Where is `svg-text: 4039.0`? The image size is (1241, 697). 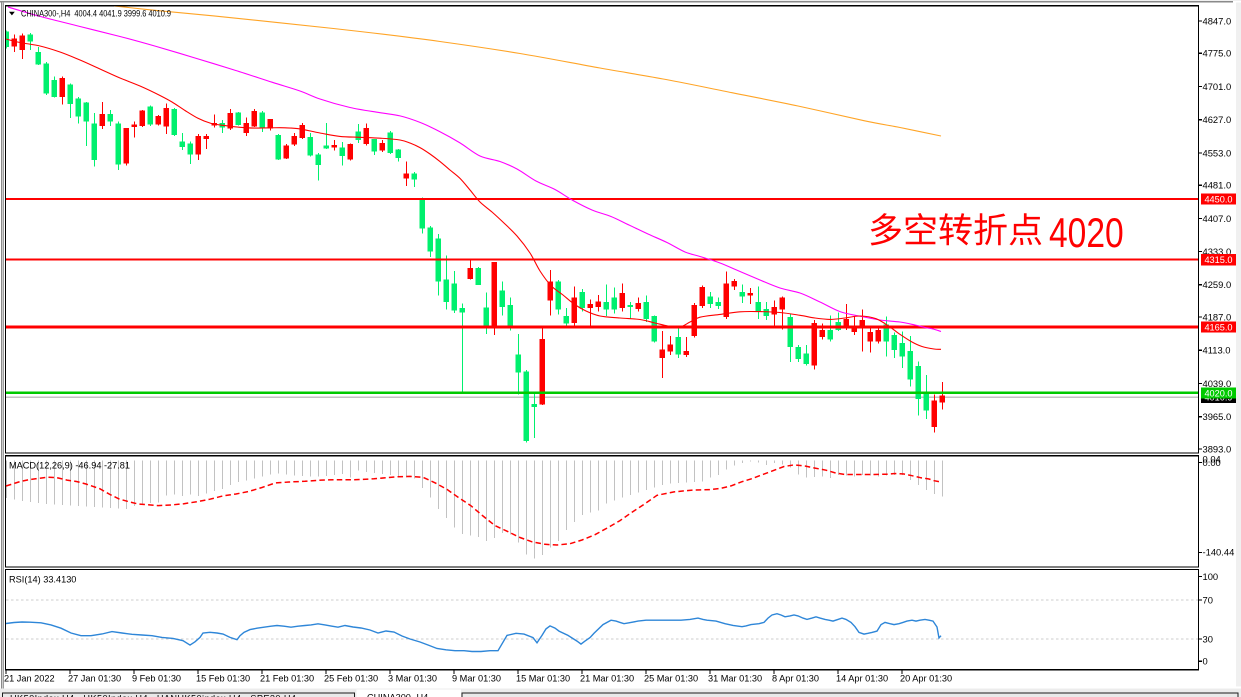 svg-text: 4039.0 is located at coordinates (1217, 383).